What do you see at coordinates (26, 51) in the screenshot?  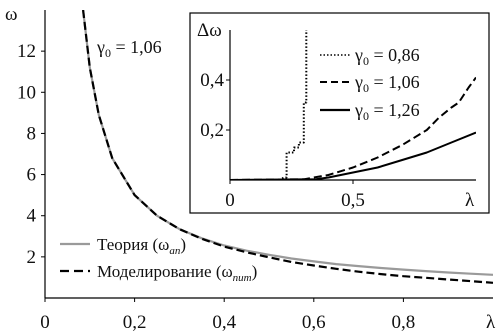 I see `main-y-tick-label: 12` at bounding box center [26, 51].